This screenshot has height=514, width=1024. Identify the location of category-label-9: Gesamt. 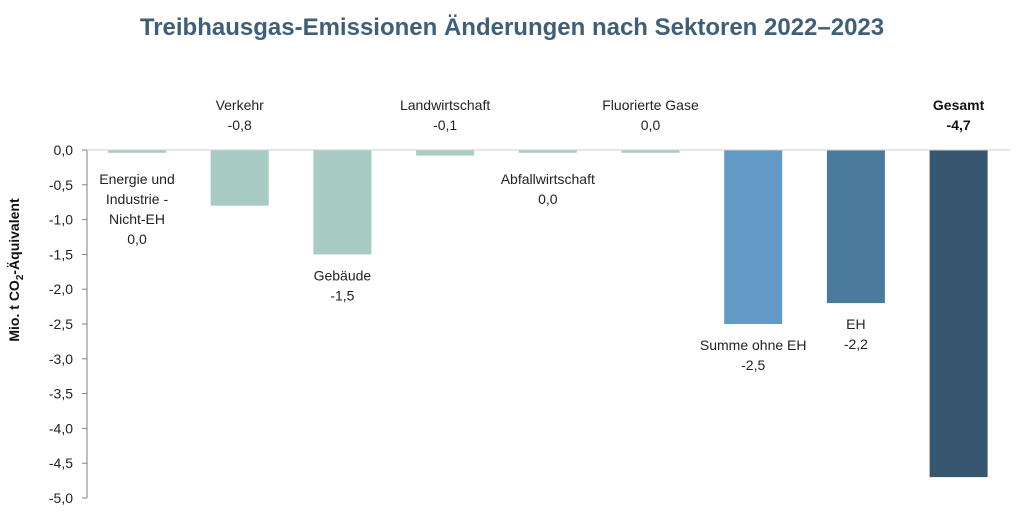
(959, 105).